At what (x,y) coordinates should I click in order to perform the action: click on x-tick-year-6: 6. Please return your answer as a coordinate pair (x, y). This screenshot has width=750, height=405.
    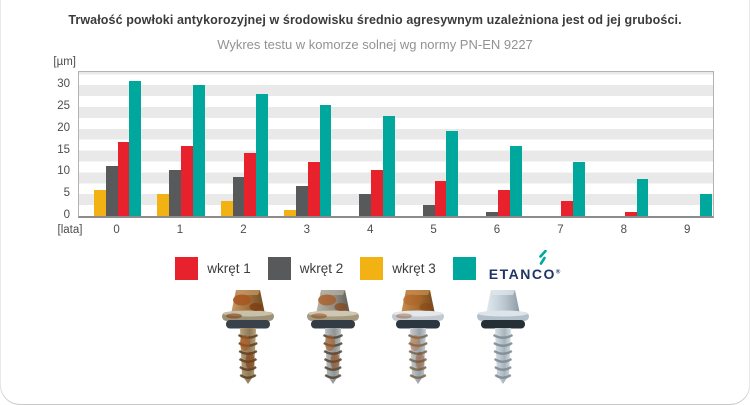
    Looking at the image, I should click on (497, 230).